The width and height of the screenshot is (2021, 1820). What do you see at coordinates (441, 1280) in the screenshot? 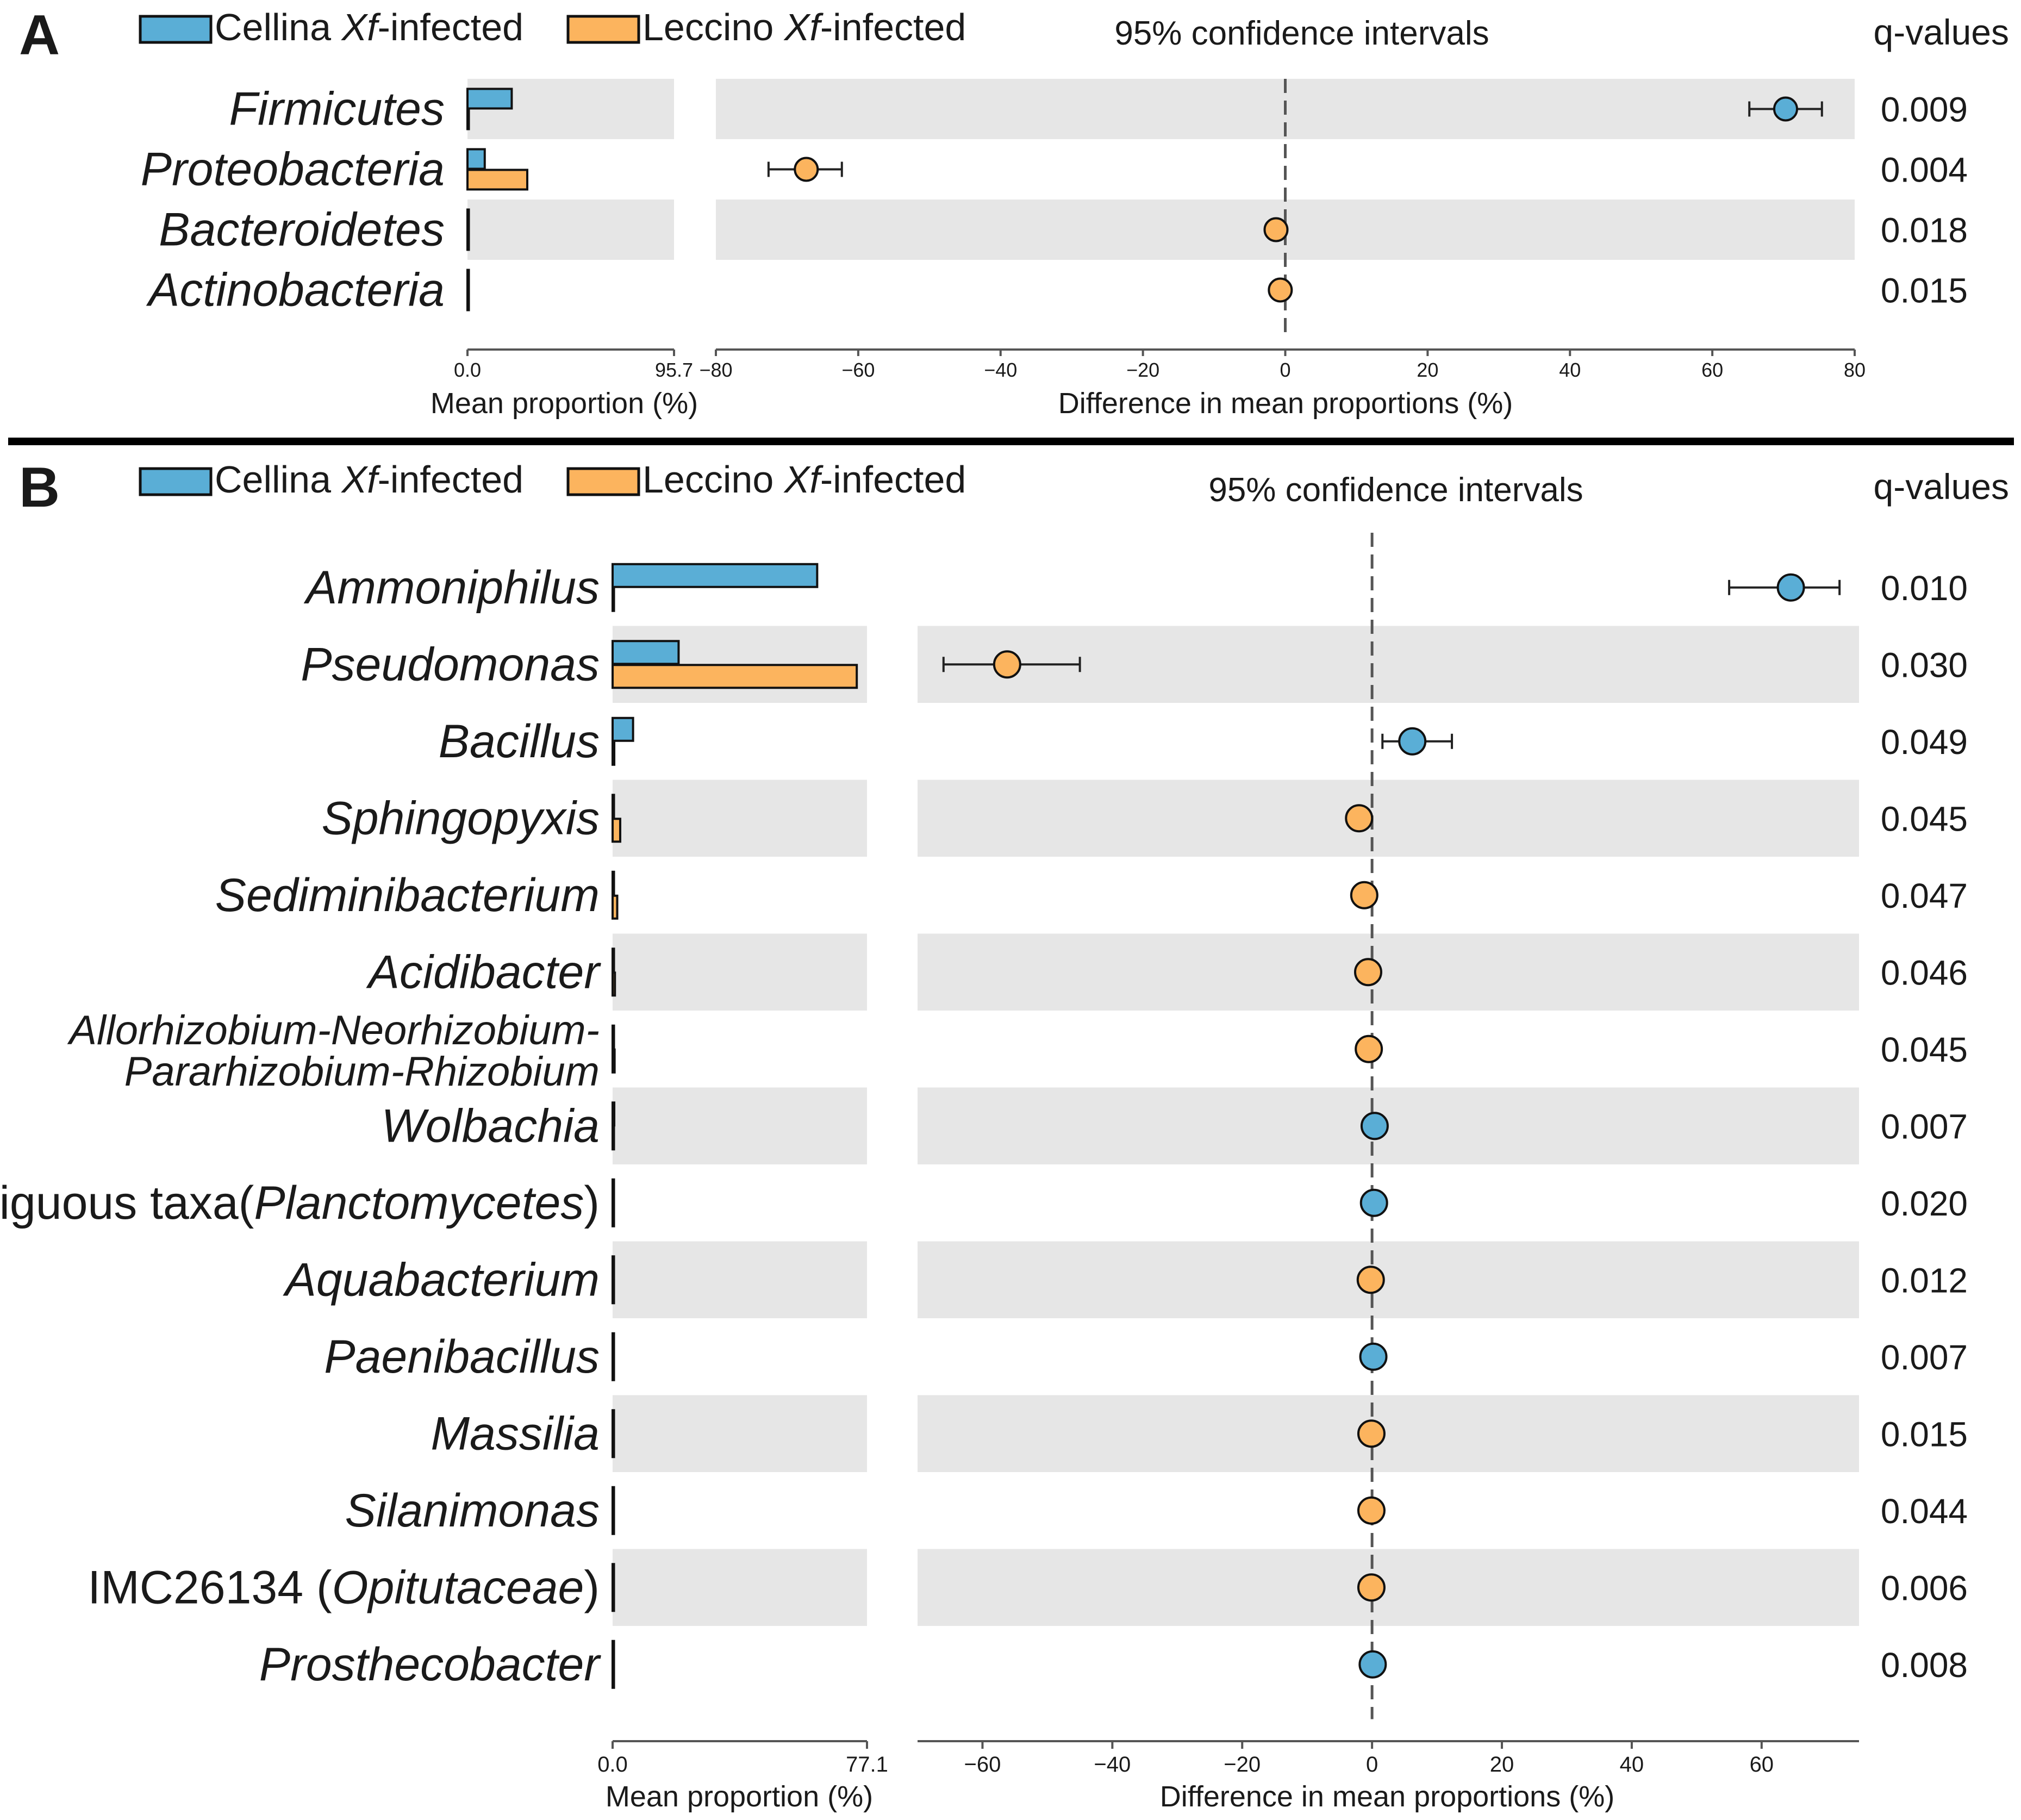
I see `taxon-label: Aquabacterium` at bounding box center [441, 1280].